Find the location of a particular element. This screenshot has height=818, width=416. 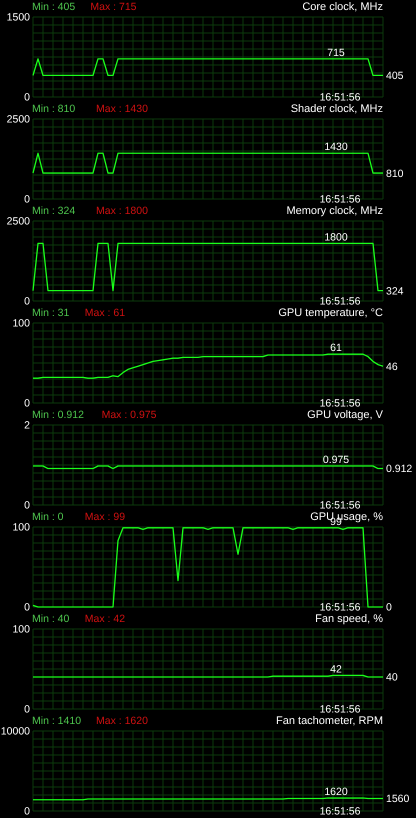

annotation: 0.975 is located at coordinates (336, 460).